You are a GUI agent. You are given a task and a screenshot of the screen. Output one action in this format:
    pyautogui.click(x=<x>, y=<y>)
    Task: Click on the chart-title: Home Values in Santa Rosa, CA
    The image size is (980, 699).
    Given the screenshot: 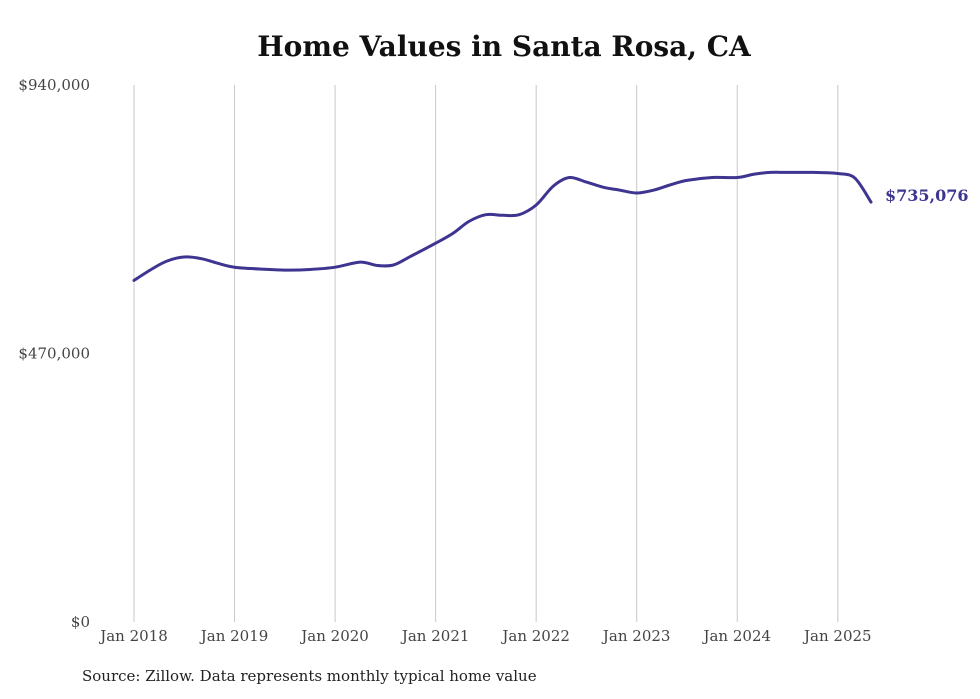 What is the action you would take?
    pyautogui.click(x=504, y=46)
    